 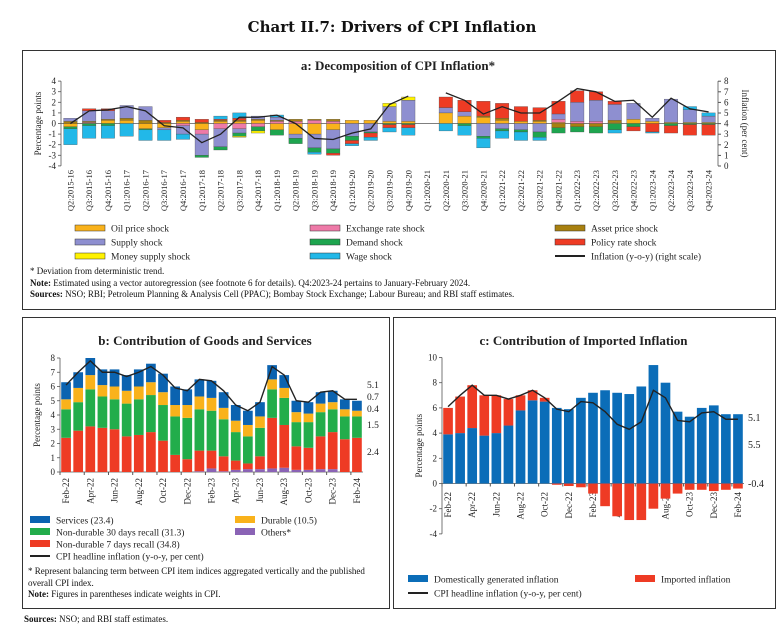 I want to click on x-tick-label: Q4:2016-17, so click(x=183, y=190).